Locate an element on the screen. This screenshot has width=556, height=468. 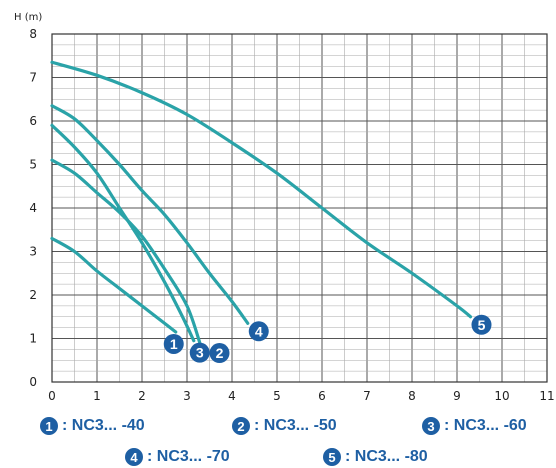
x-tick-label: 10 is located at coordinates (501, 396).